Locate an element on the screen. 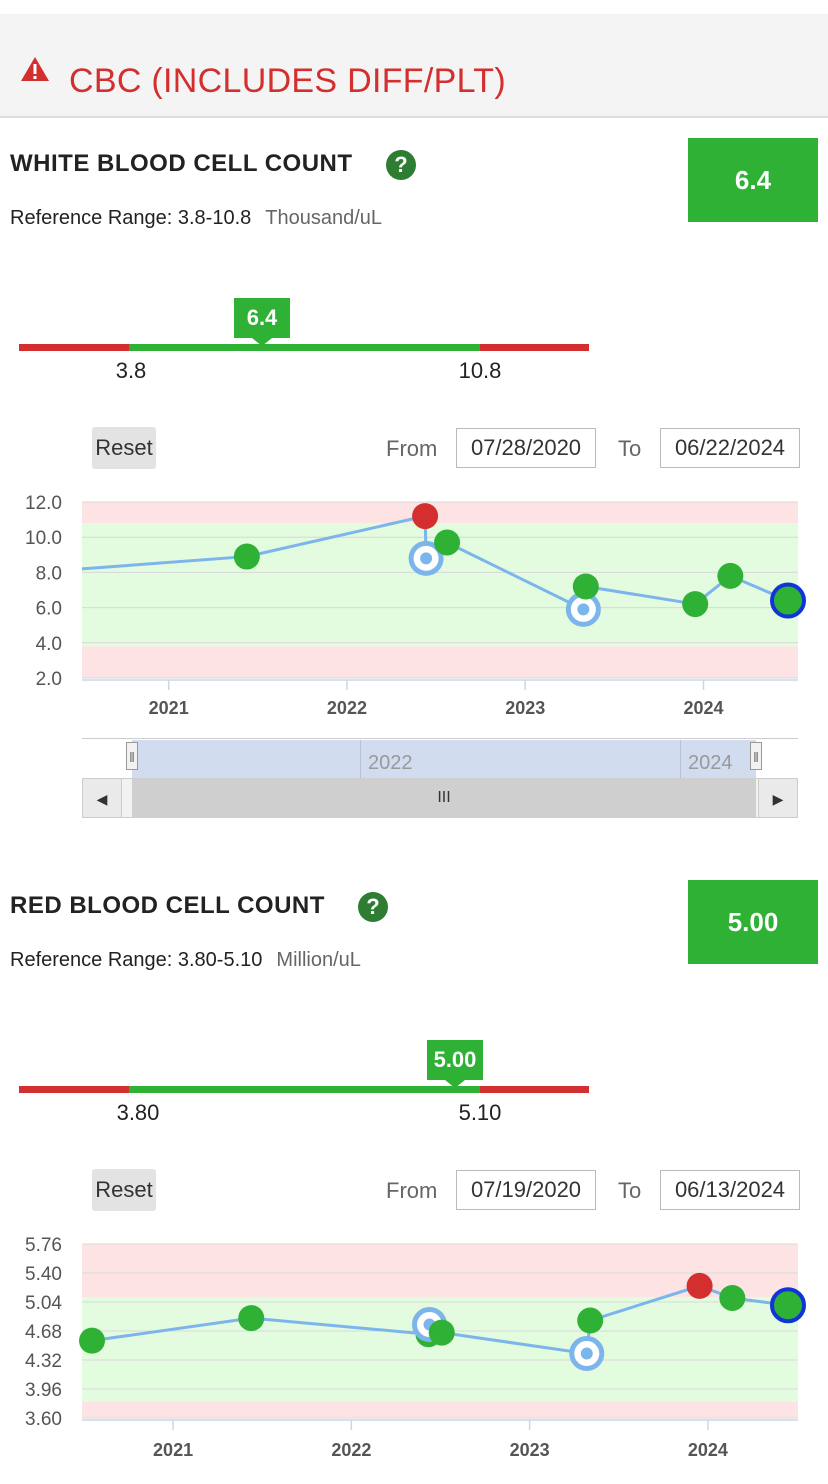 The height and width of the screenshot is (1484, 828). y-tick-label: 3.60 is located at coordinates (43, 1419).